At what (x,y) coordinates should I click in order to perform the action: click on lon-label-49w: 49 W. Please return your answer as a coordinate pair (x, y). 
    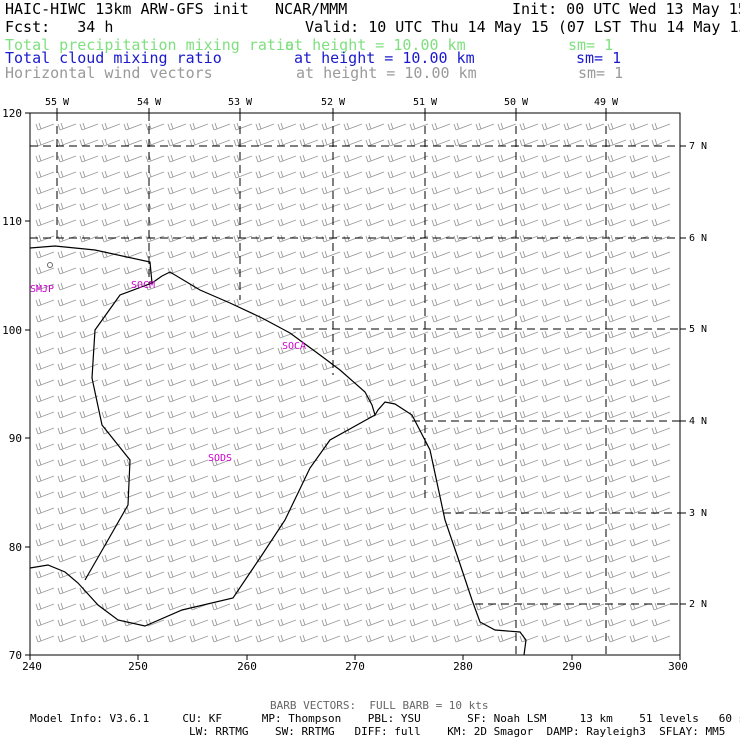
    Looking at the image, I should click on (606, 102).